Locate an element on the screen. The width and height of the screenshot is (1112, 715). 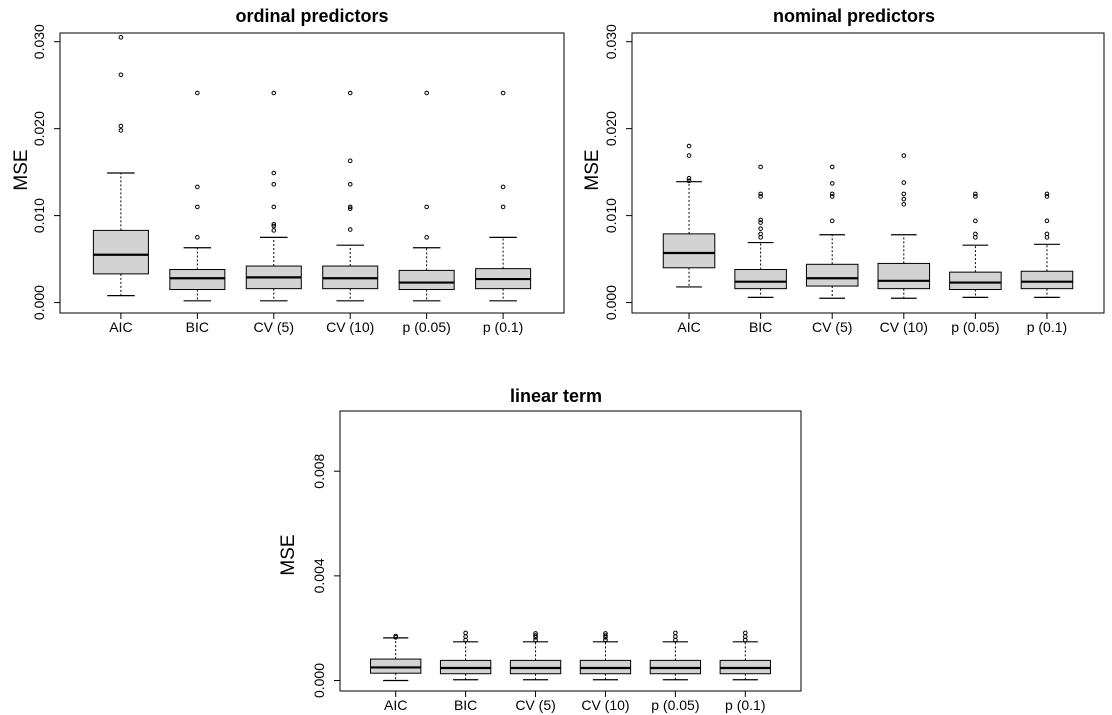
chart-title: linear term is located at coordinates (556, 396).